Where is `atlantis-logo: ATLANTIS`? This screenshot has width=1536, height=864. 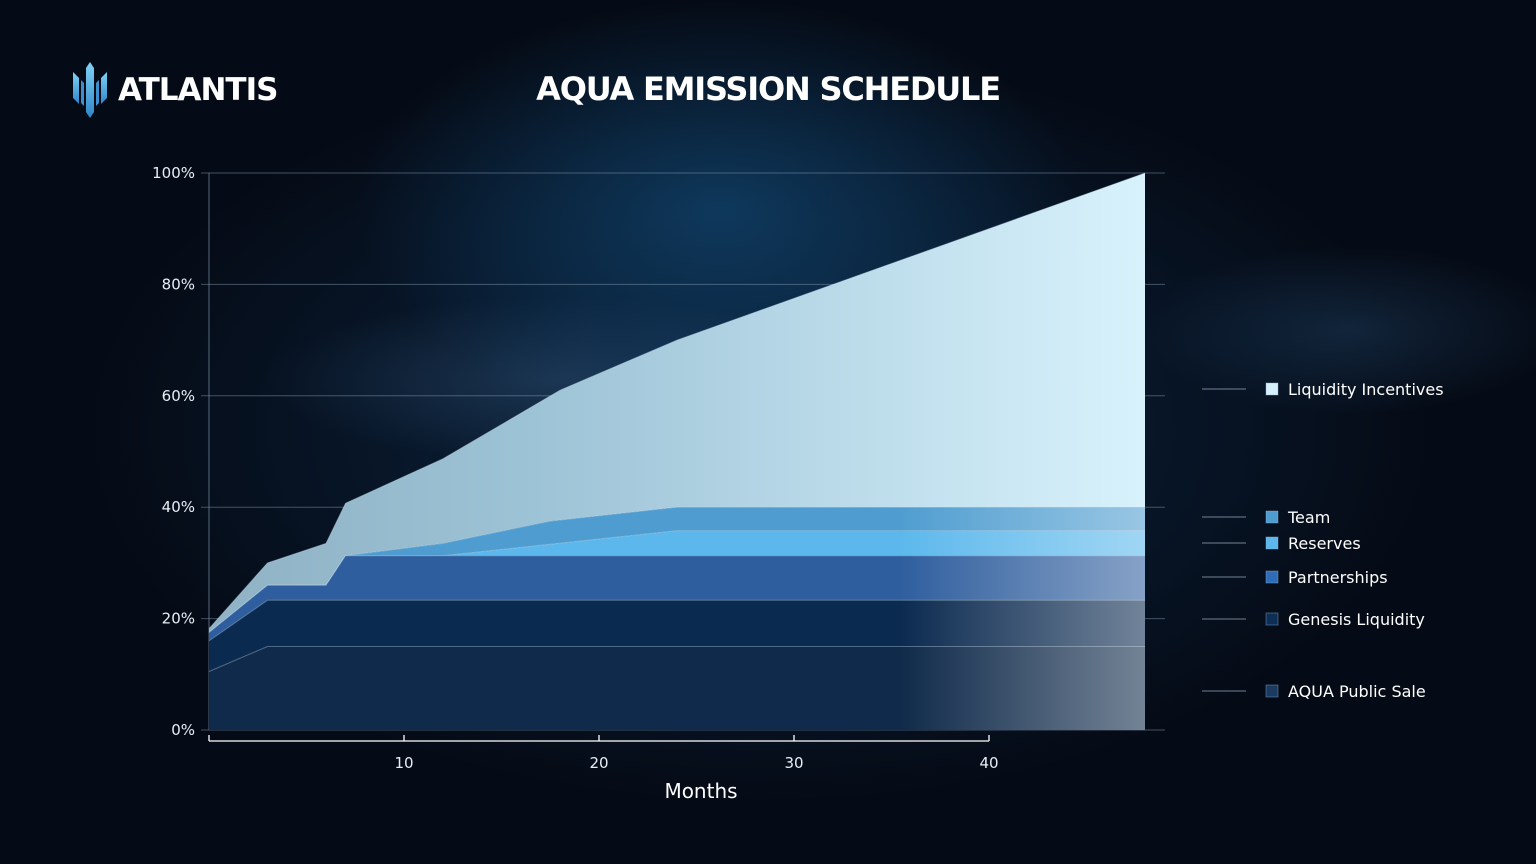 atlantis-logo: ATLANTIS is located at coordinates (175, 90).